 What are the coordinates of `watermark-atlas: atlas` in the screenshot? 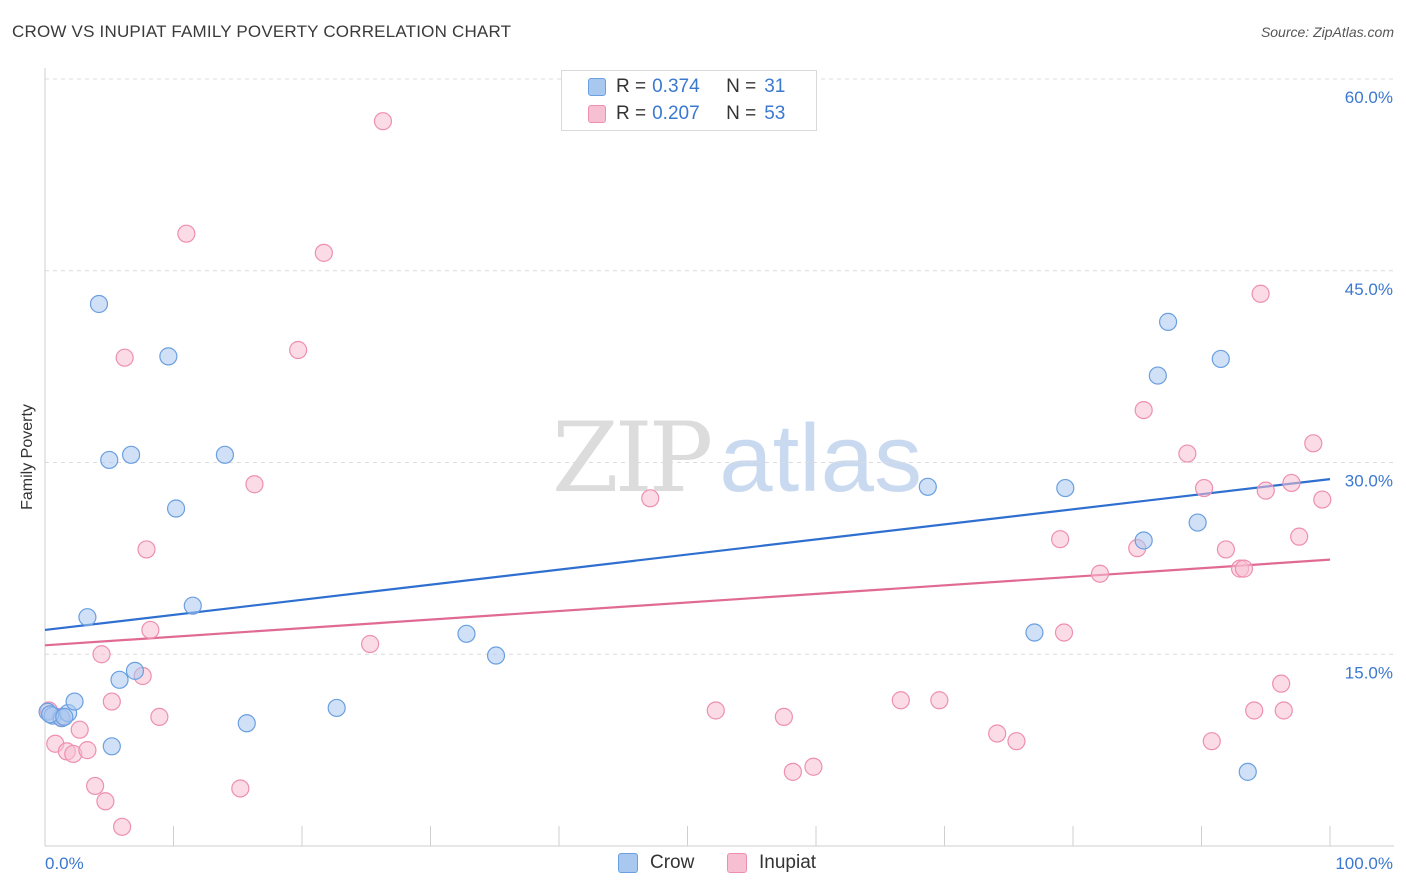 It's located at (820, 458).